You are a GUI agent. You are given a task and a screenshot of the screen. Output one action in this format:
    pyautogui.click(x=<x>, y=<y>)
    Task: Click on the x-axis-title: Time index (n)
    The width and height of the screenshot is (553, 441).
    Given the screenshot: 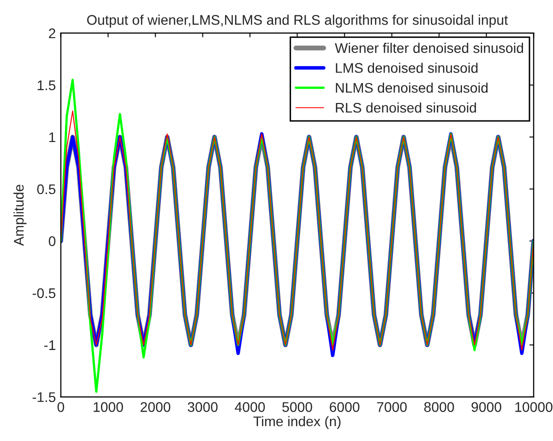 What is the action you would take?
    pyautogui.click(x=296, y=423)
    